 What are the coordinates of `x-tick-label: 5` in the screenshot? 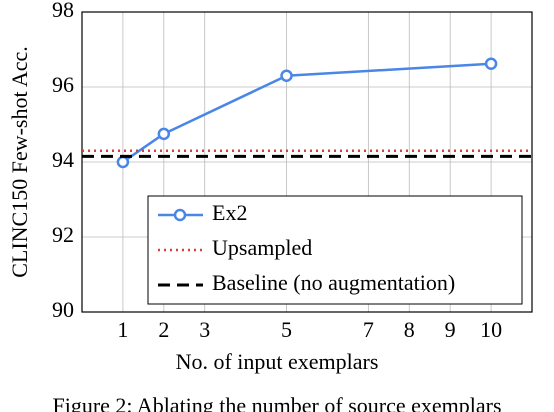 It's located at (286, 329).